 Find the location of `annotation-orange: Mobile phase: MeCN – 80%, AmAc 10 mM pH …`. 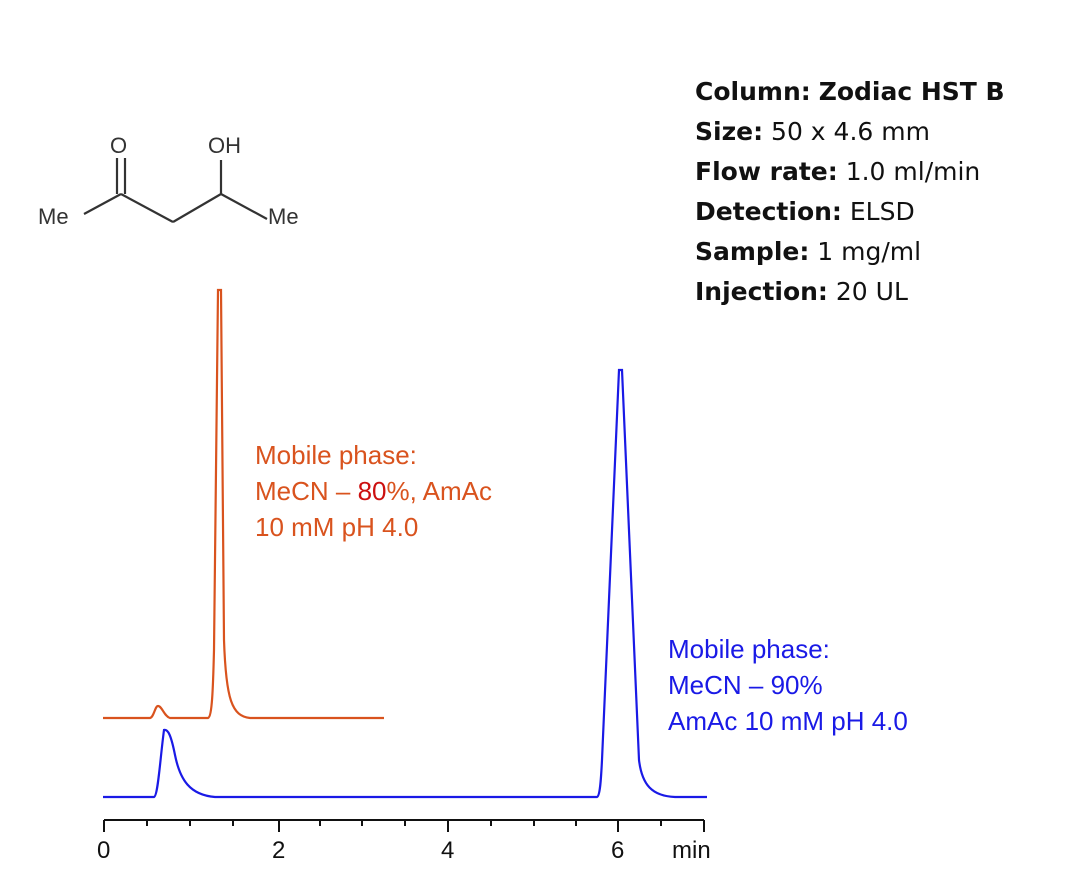

annotation-orange: Mobile phase: MeCN – 80%, AmAc 10 mM pH … is located at coordinates (373, 491).